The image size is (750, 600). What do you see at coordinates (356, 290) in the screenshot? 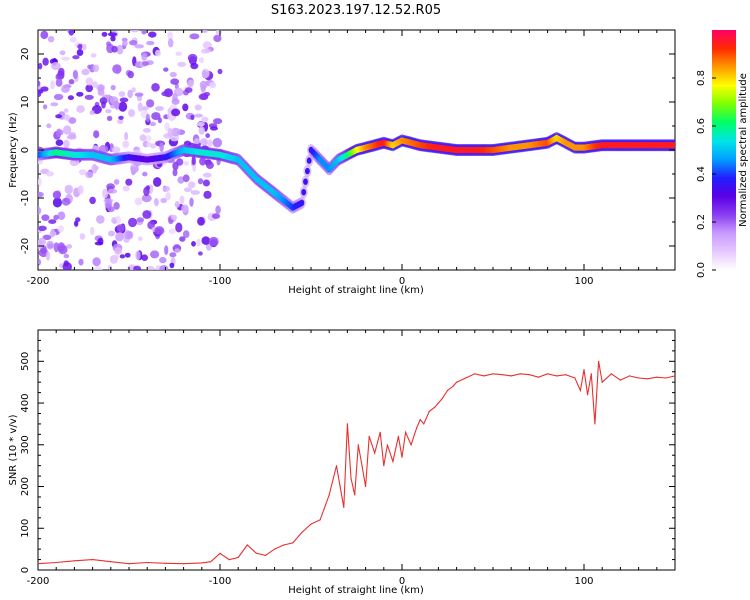
I see `spectrogram-x-axis-label: Height of straight line (km)` at bounding box center [356, 290].